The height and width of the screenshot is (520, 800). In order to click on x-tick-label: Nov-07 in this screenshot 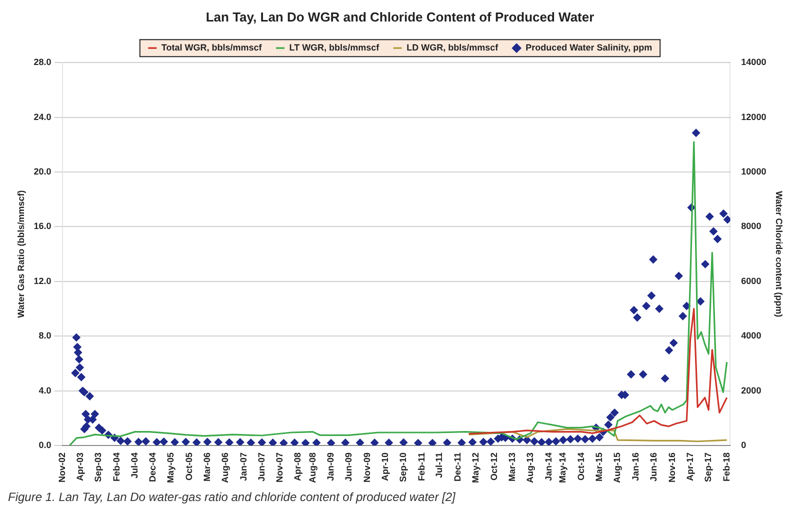, I will do `click(279, 467)`.